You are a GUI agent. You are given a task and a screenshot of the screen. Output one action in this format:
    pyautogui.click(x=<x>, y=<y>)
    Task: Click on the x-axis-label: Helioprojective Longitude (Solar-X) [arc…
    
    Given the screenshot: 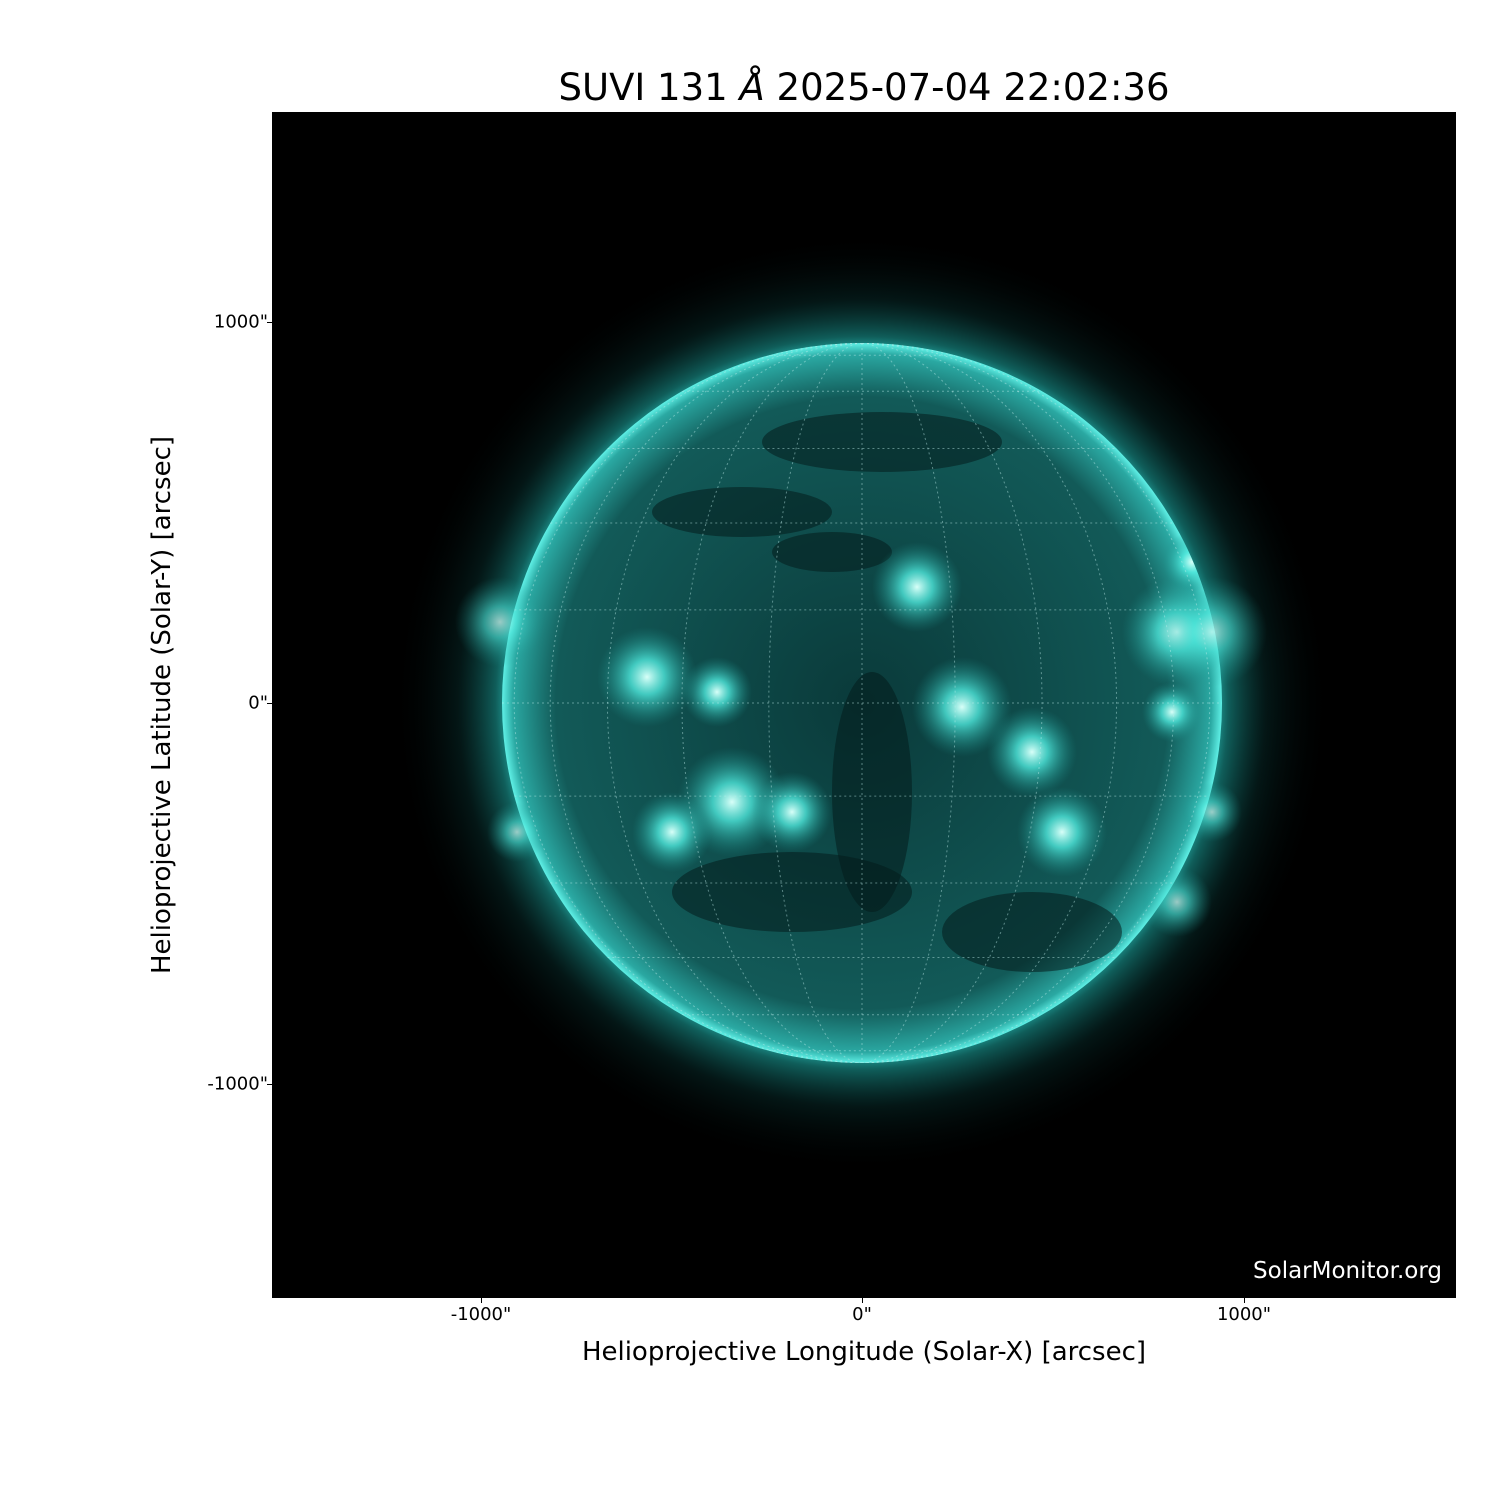 What is the action you would take?
    pyautogui.click(x=864, y=1352)
    